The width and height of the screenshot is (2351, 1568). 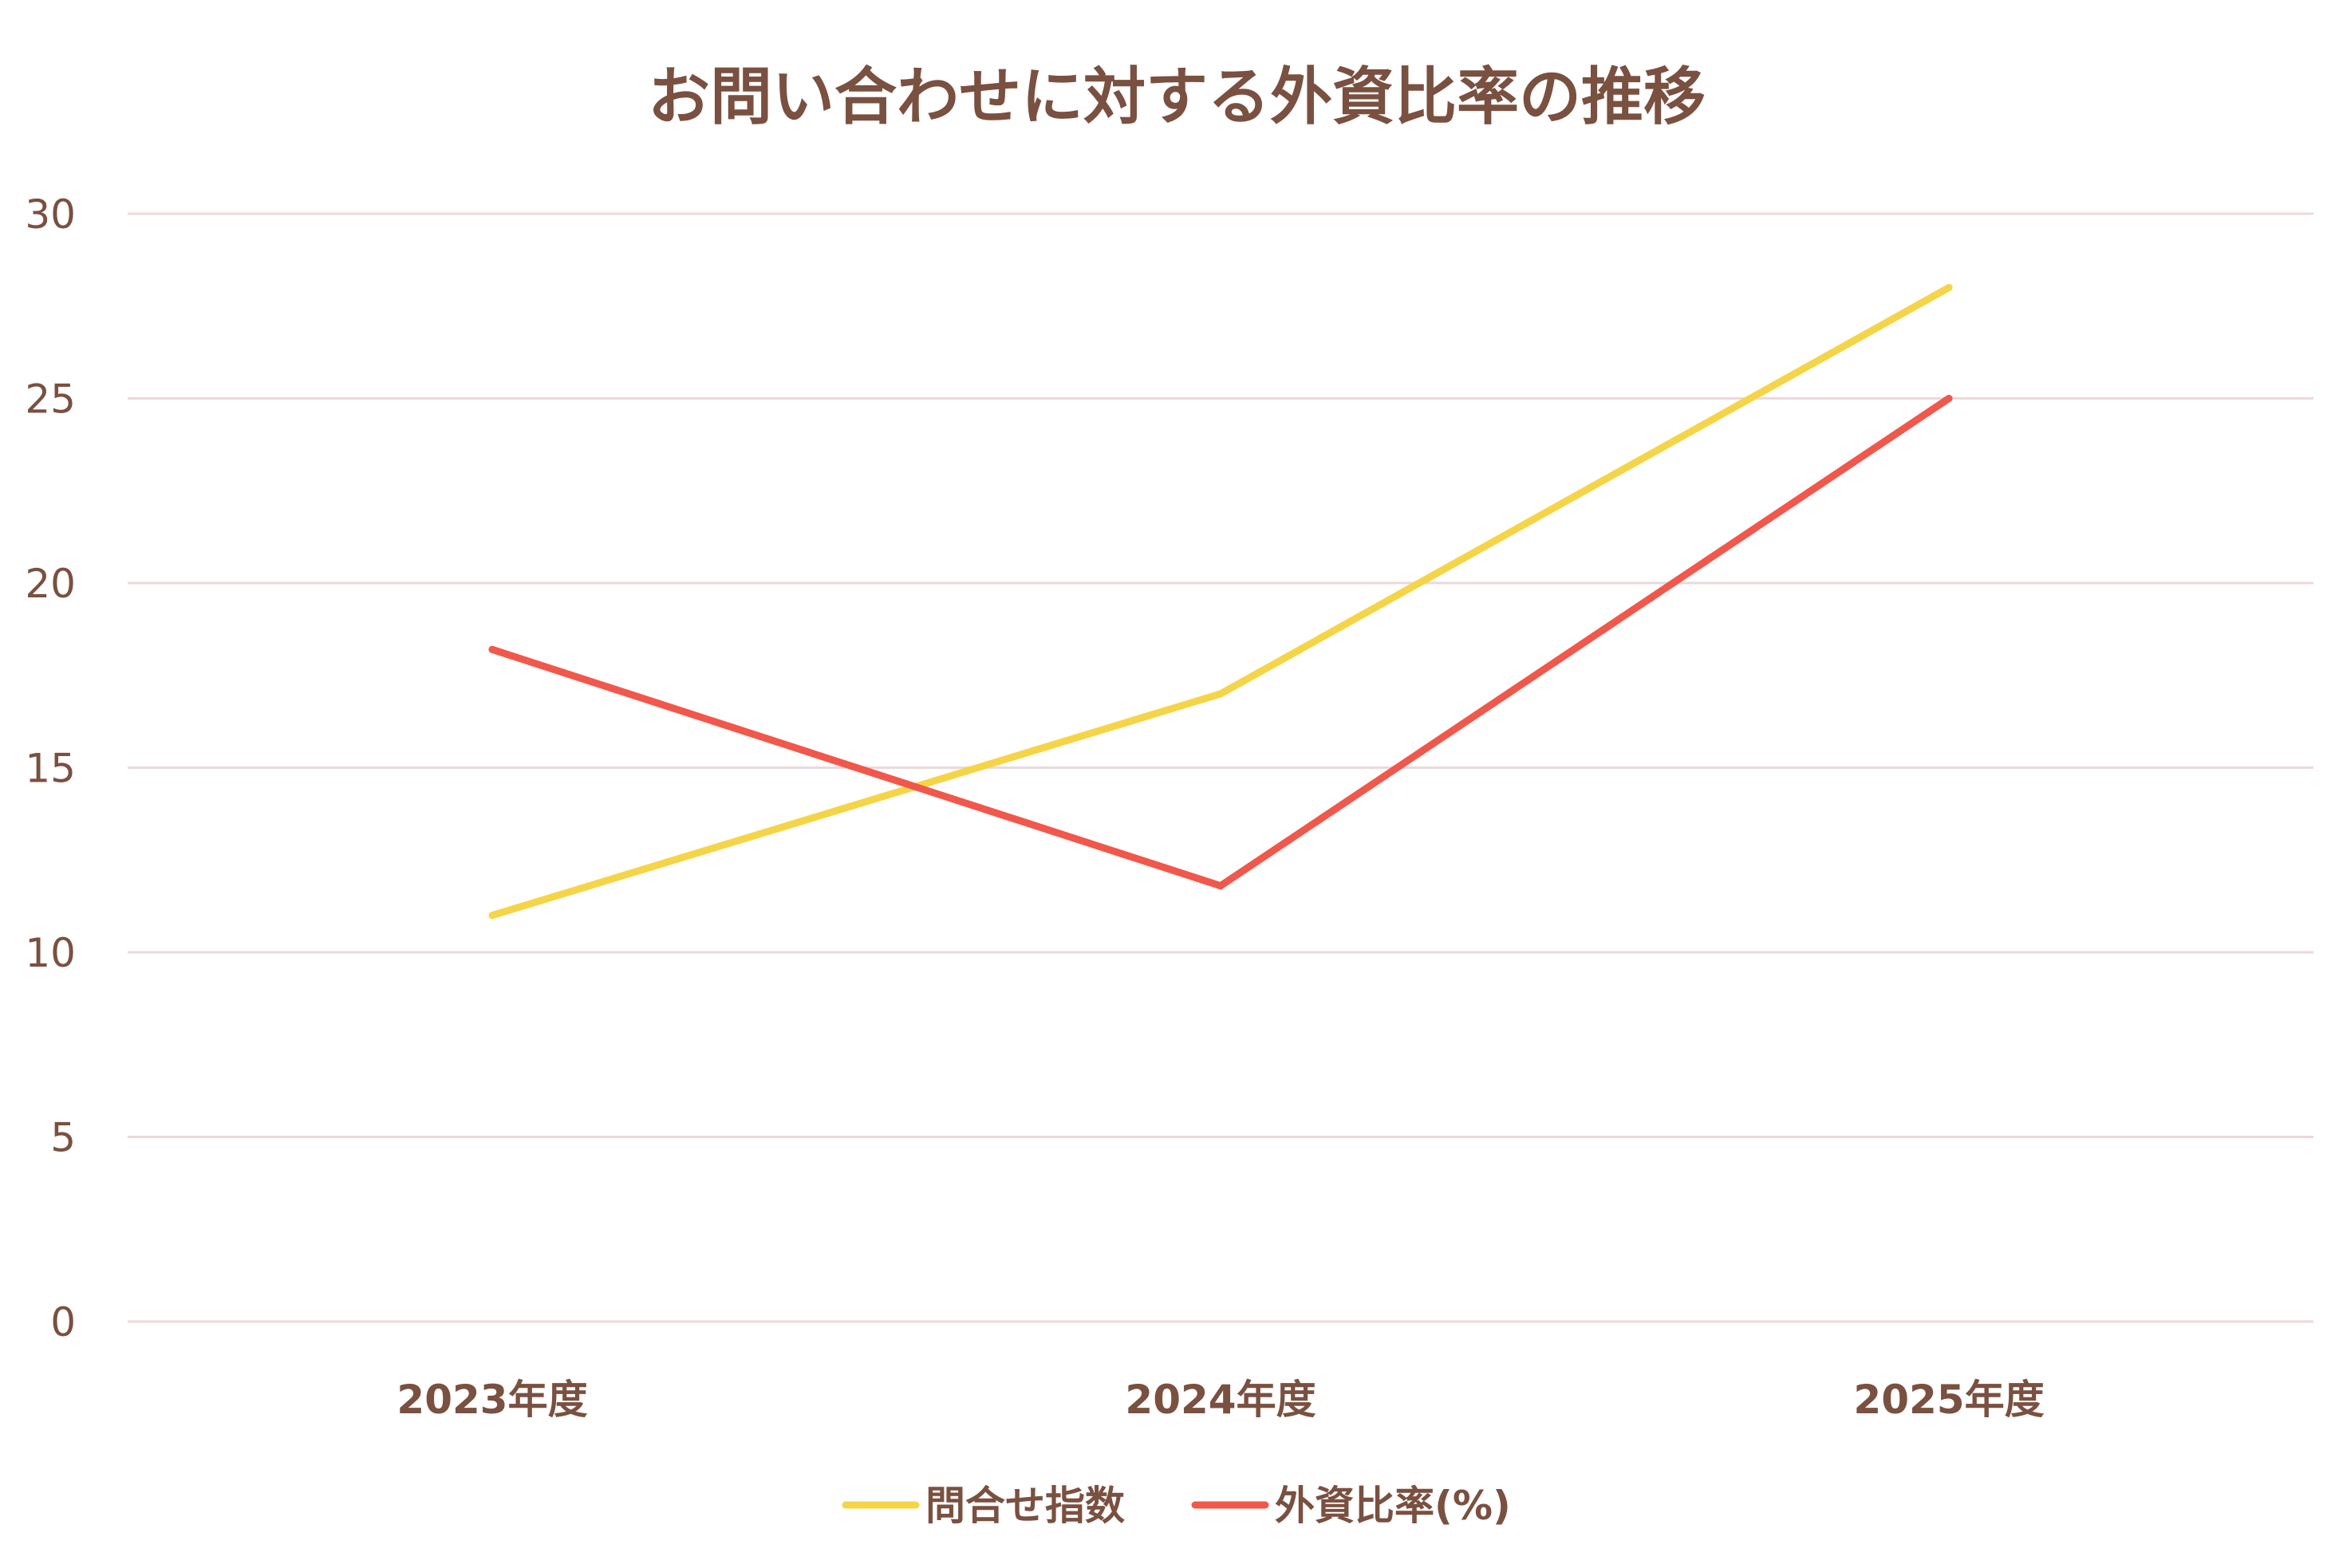 What do you see at coordinates (491, 1400) in the screenshot?
I see `x-tick-label: 2023年度` at bounding box center [491, 1400].